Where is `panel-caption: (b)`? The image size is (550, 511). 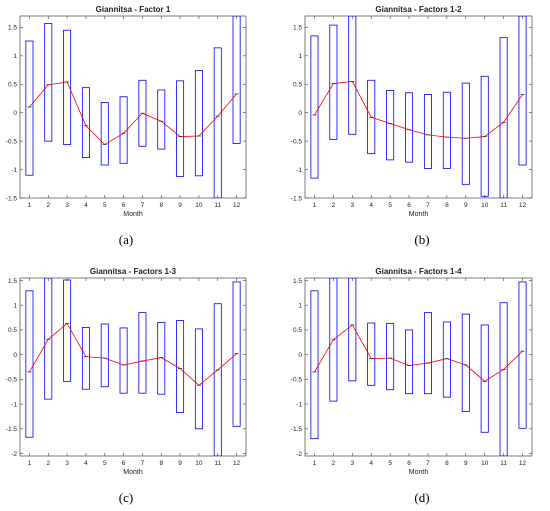 panel-caption: (b) is located at coordinates (421, 239).